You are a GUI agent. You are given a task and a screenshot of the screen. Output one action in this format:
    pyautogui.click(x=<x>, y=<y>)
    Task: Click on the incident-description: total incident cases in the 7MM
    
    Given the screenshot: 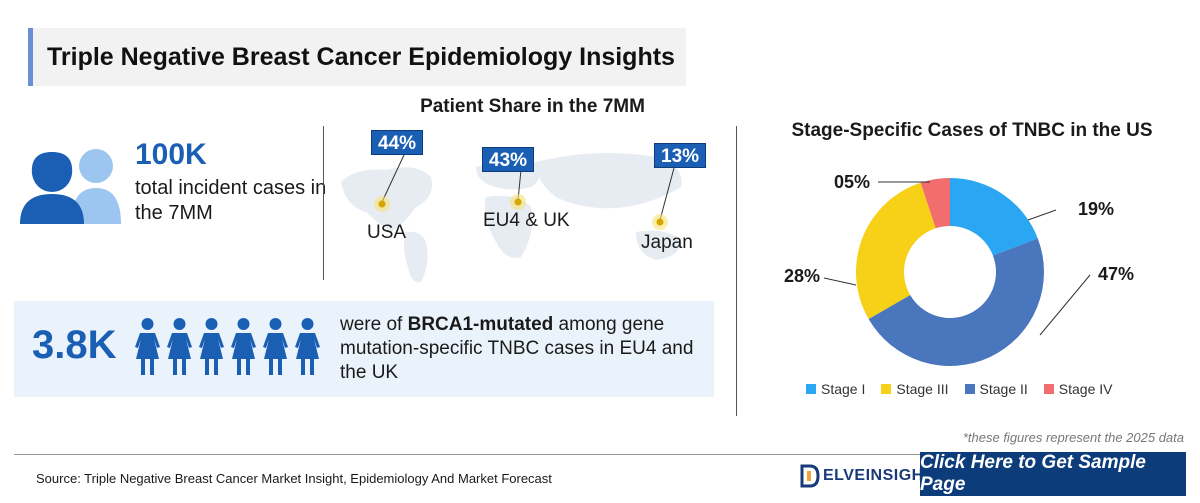 What is the action you would take?
    pyautogui.click(x=231, y=200)
    